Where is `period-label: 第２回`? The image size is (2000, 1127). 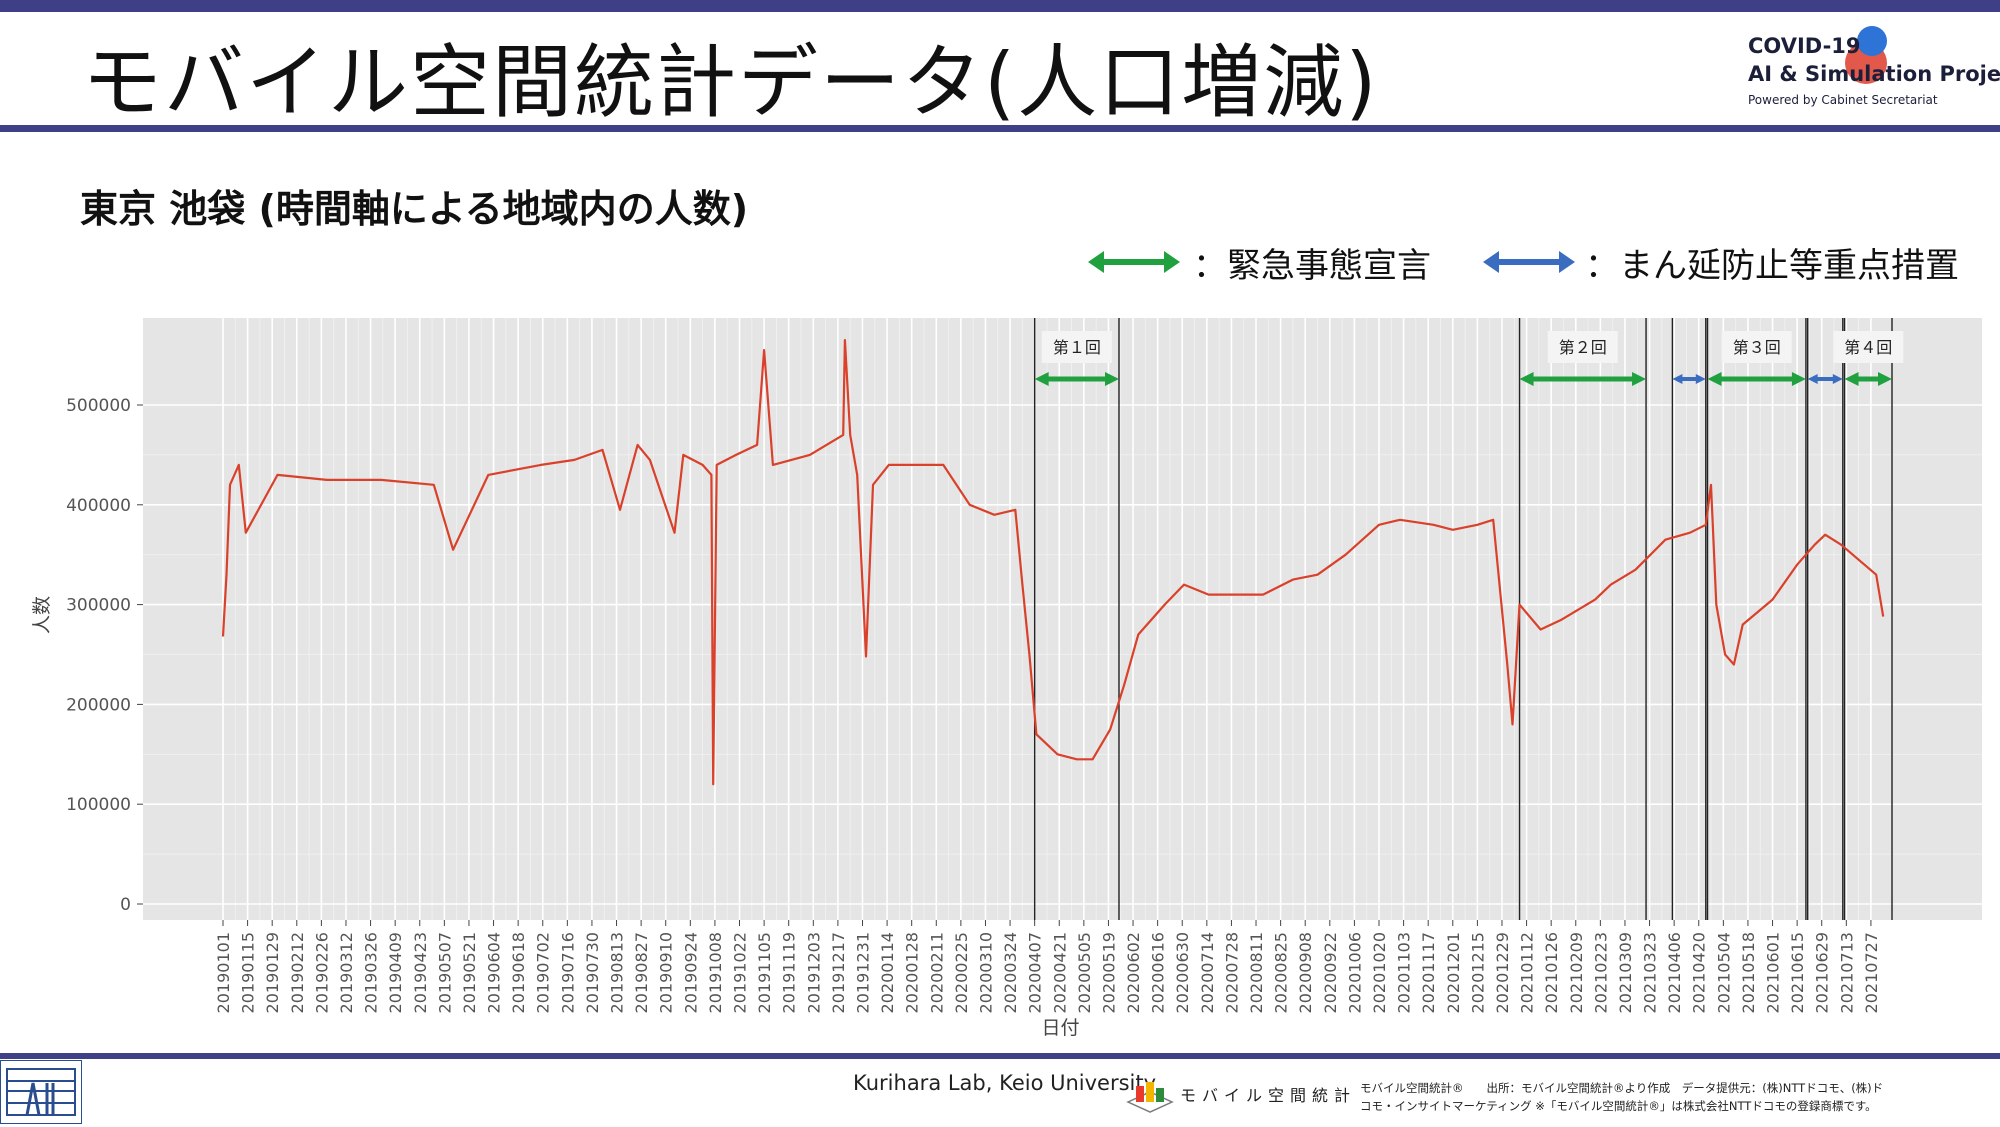
period-label: 第２回 is located at coordinates (1583, 347).